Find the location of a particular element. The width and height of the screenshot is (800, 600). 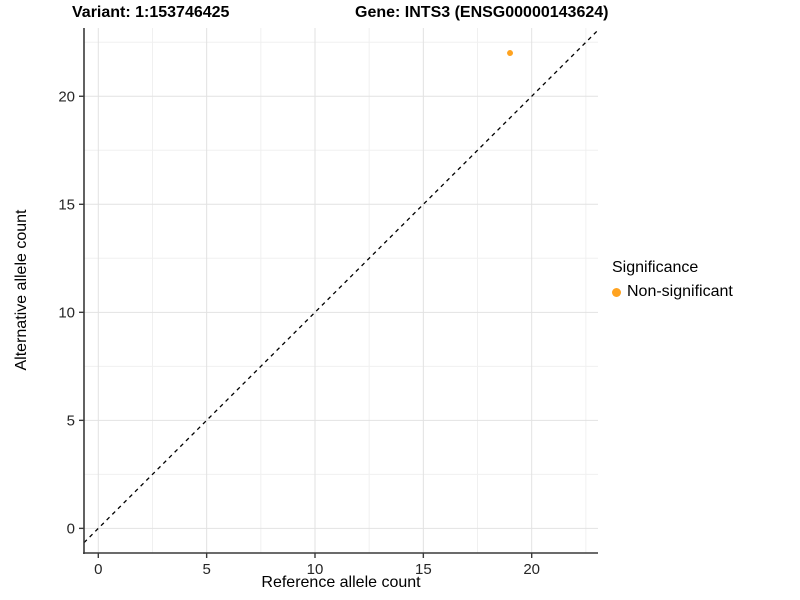

x-tick-label: 15 is located at coordinates (423, 569).